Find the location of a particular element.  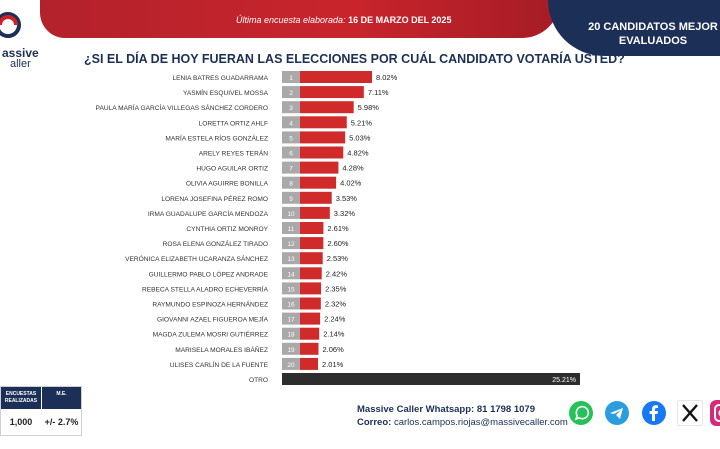

email-address: carlos.campos.riojas@massivecaller.com is located at coordinates (480, 422).